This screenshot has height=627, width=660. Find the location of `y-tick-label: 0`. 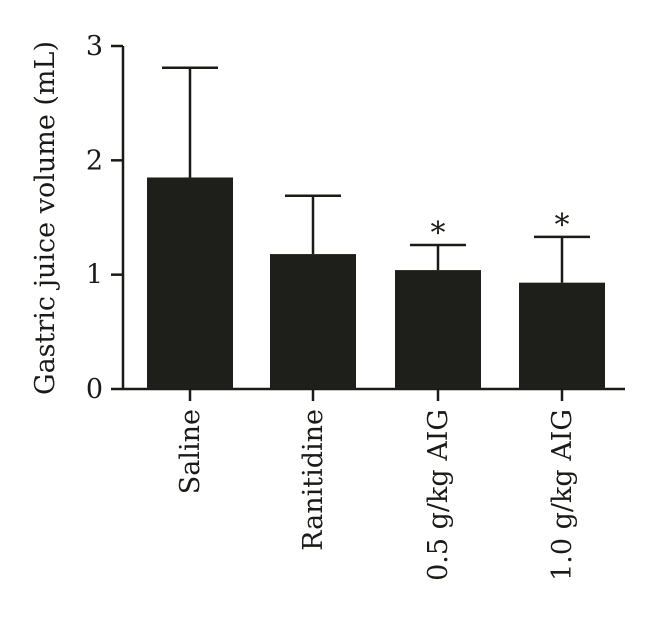

y-tick-label: 0 is located at coordinates (94, 389).